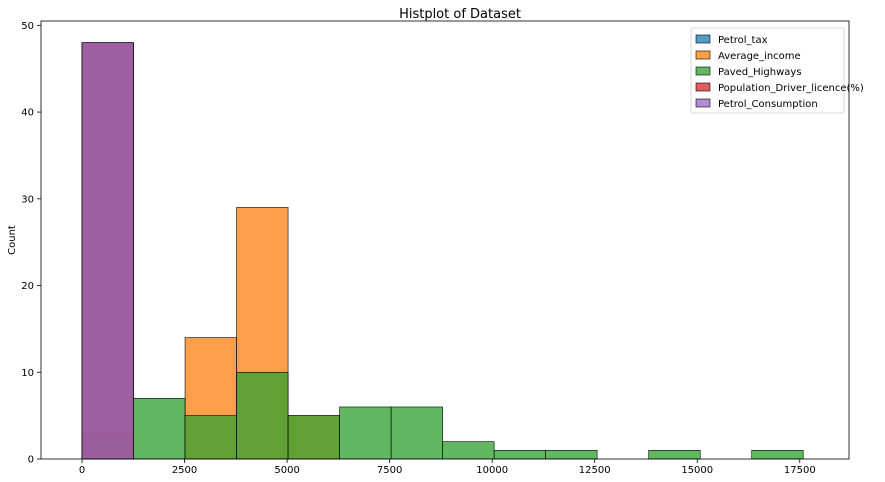  What do you see at coordinates (27, 26) in the screenshot?
I see `y-tick-label: 50` at bounding box center [27, 26].